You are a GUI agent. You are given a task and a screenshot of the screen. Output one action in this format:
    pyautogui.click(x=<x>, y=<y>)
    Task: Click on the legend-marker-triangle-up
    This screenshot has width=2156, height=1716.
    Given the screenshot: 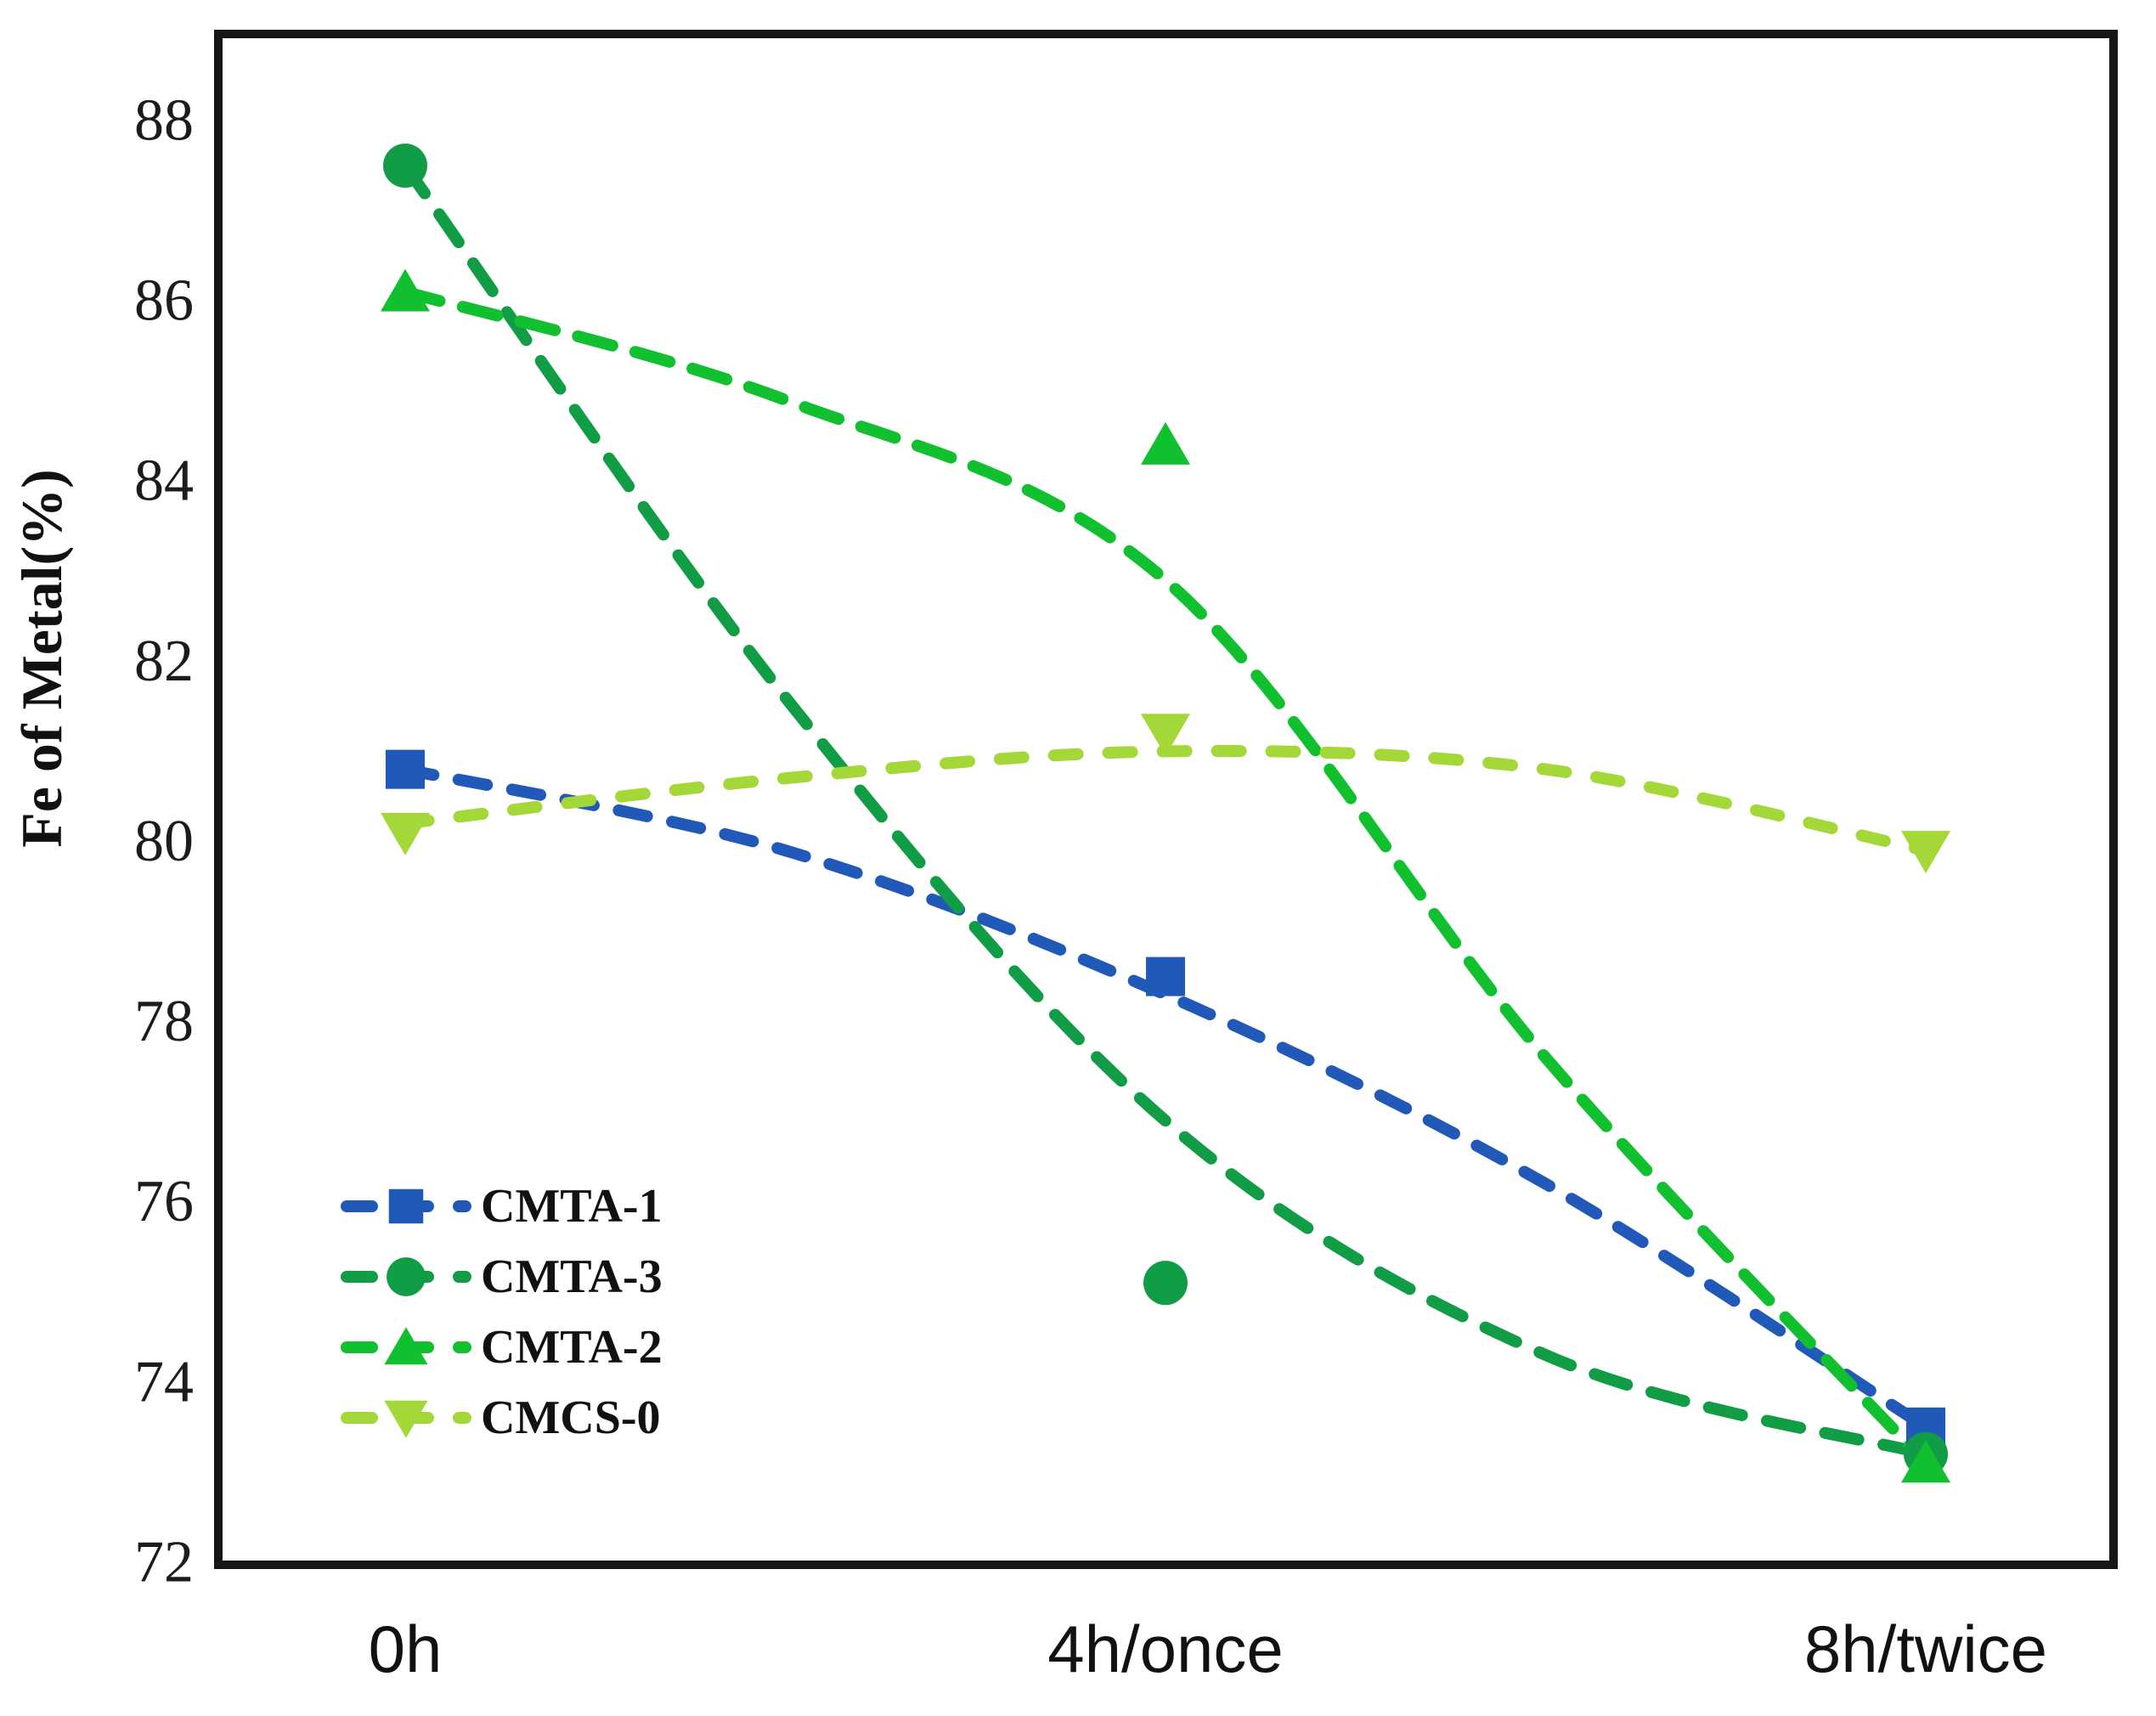 What is the action you would take?
    pyautogui.click(x=406, y=1346)
    